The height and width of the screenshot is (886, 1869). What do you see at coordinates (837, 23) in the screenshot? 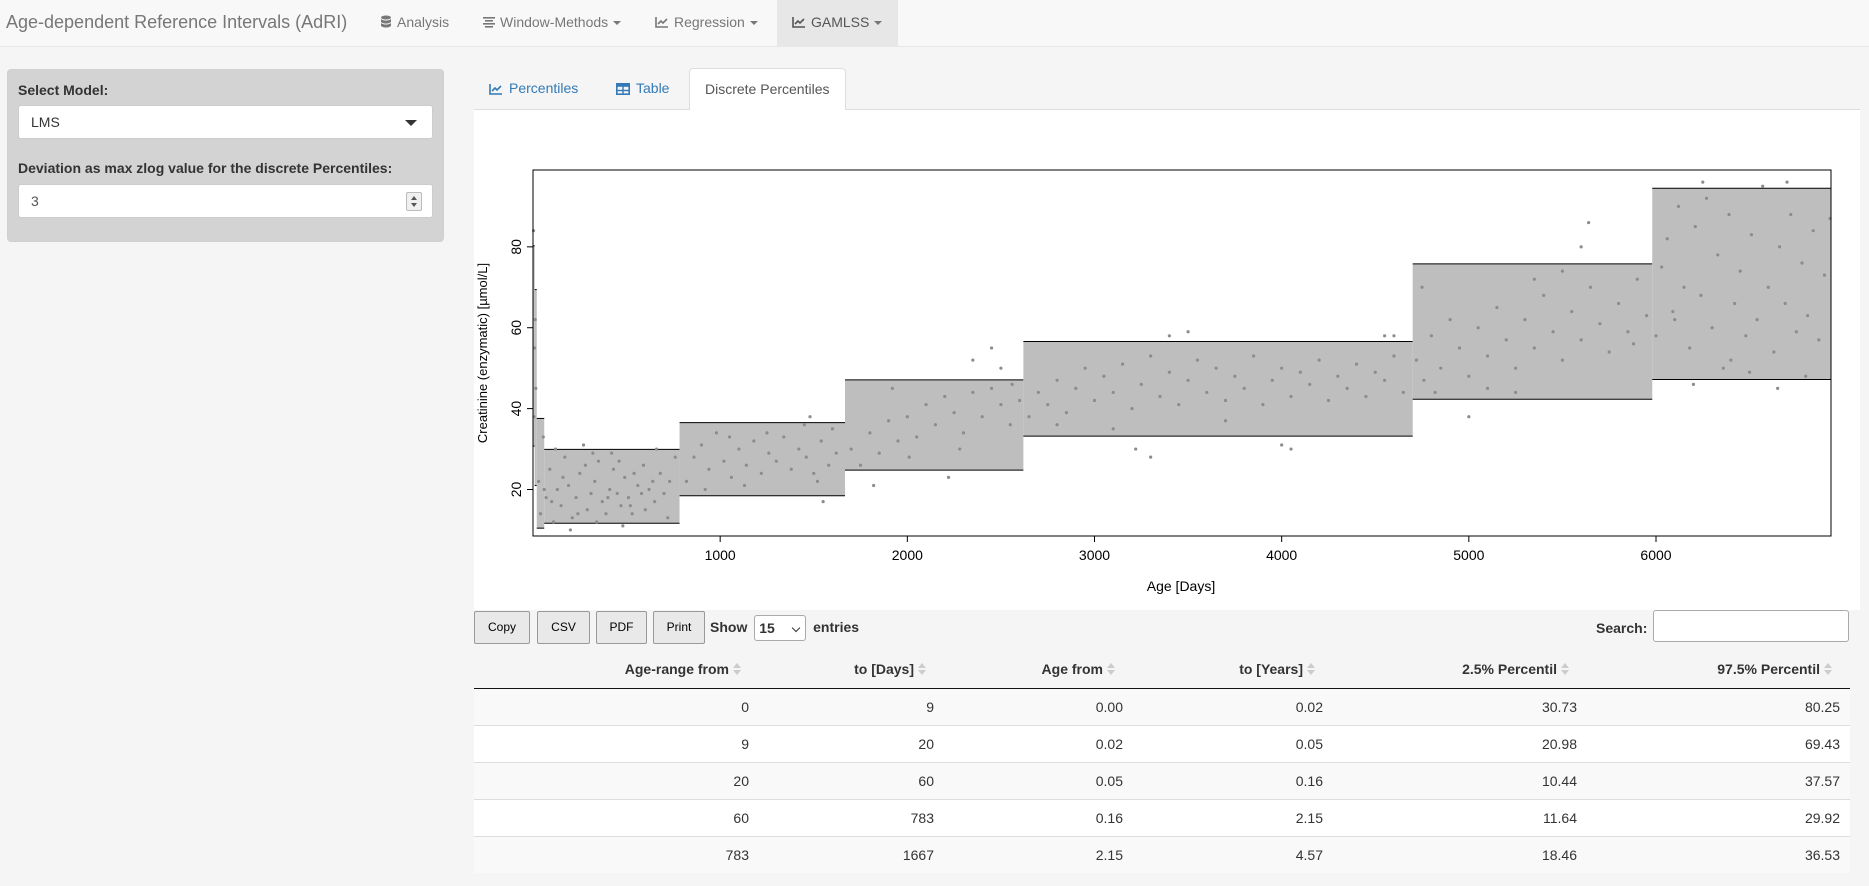
I see `nav-gamlss: GAMLSS` at bounding box center [837, 23].